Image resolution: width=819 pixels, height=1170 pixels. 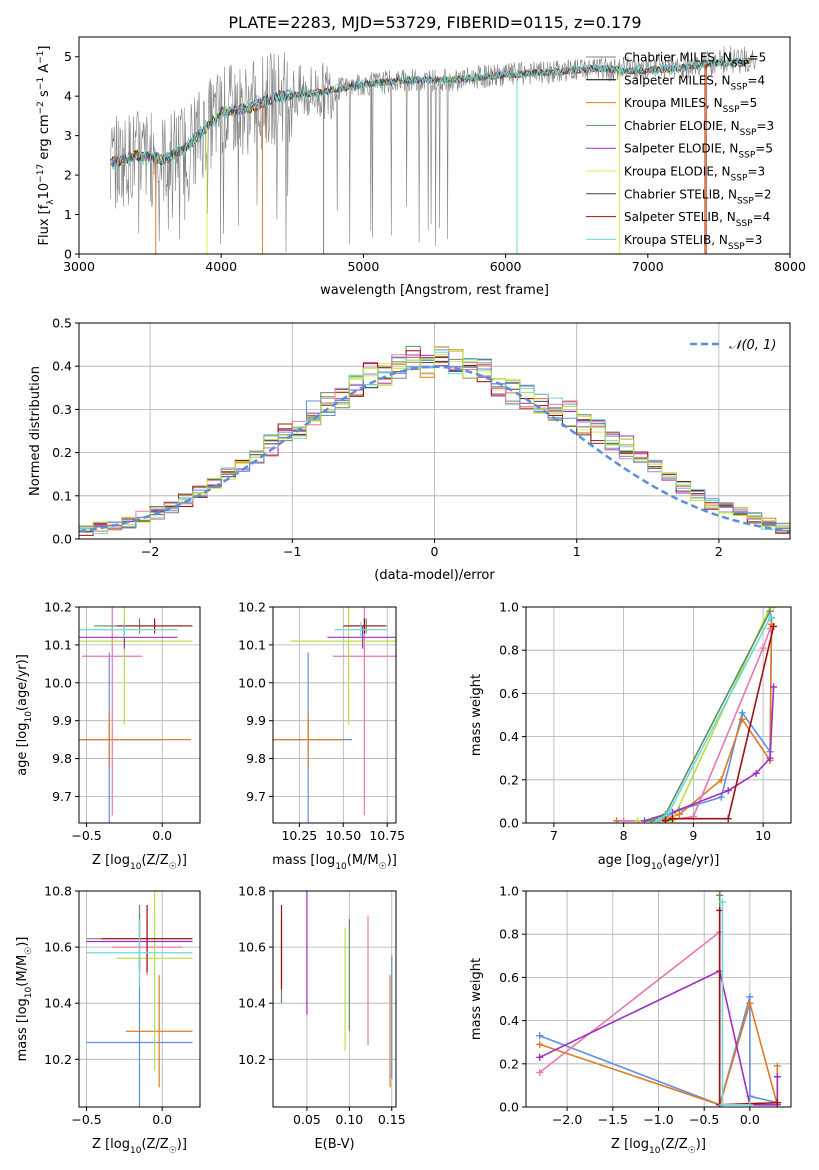 What do you see at coordinates (719, 551) in the screenshot?
I see `x-tick-label: 2` at bounding box center [719, 551].